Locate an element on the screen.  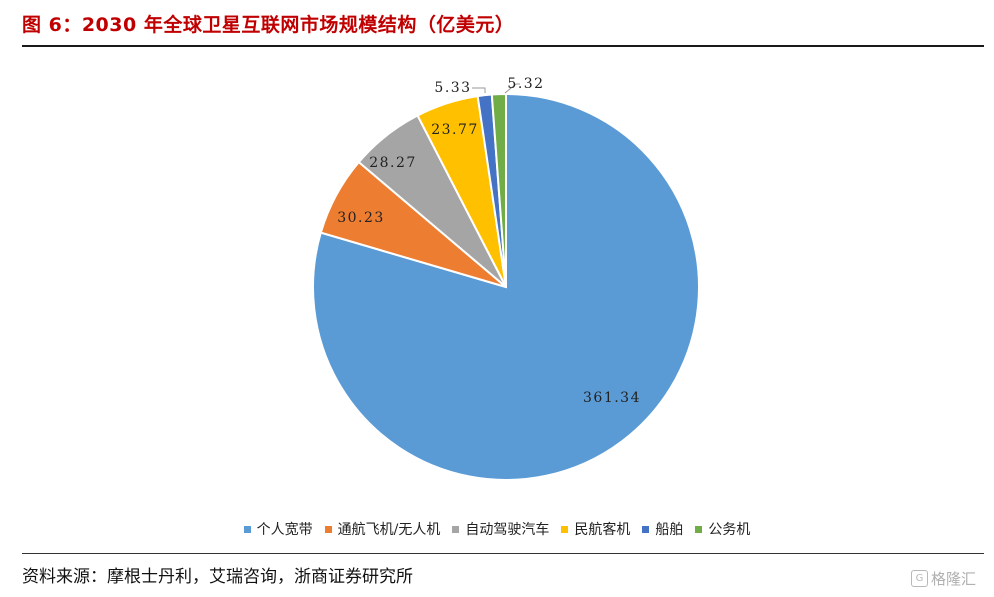
watermark: G 格隆汇 is located at coordinates (943, 578).